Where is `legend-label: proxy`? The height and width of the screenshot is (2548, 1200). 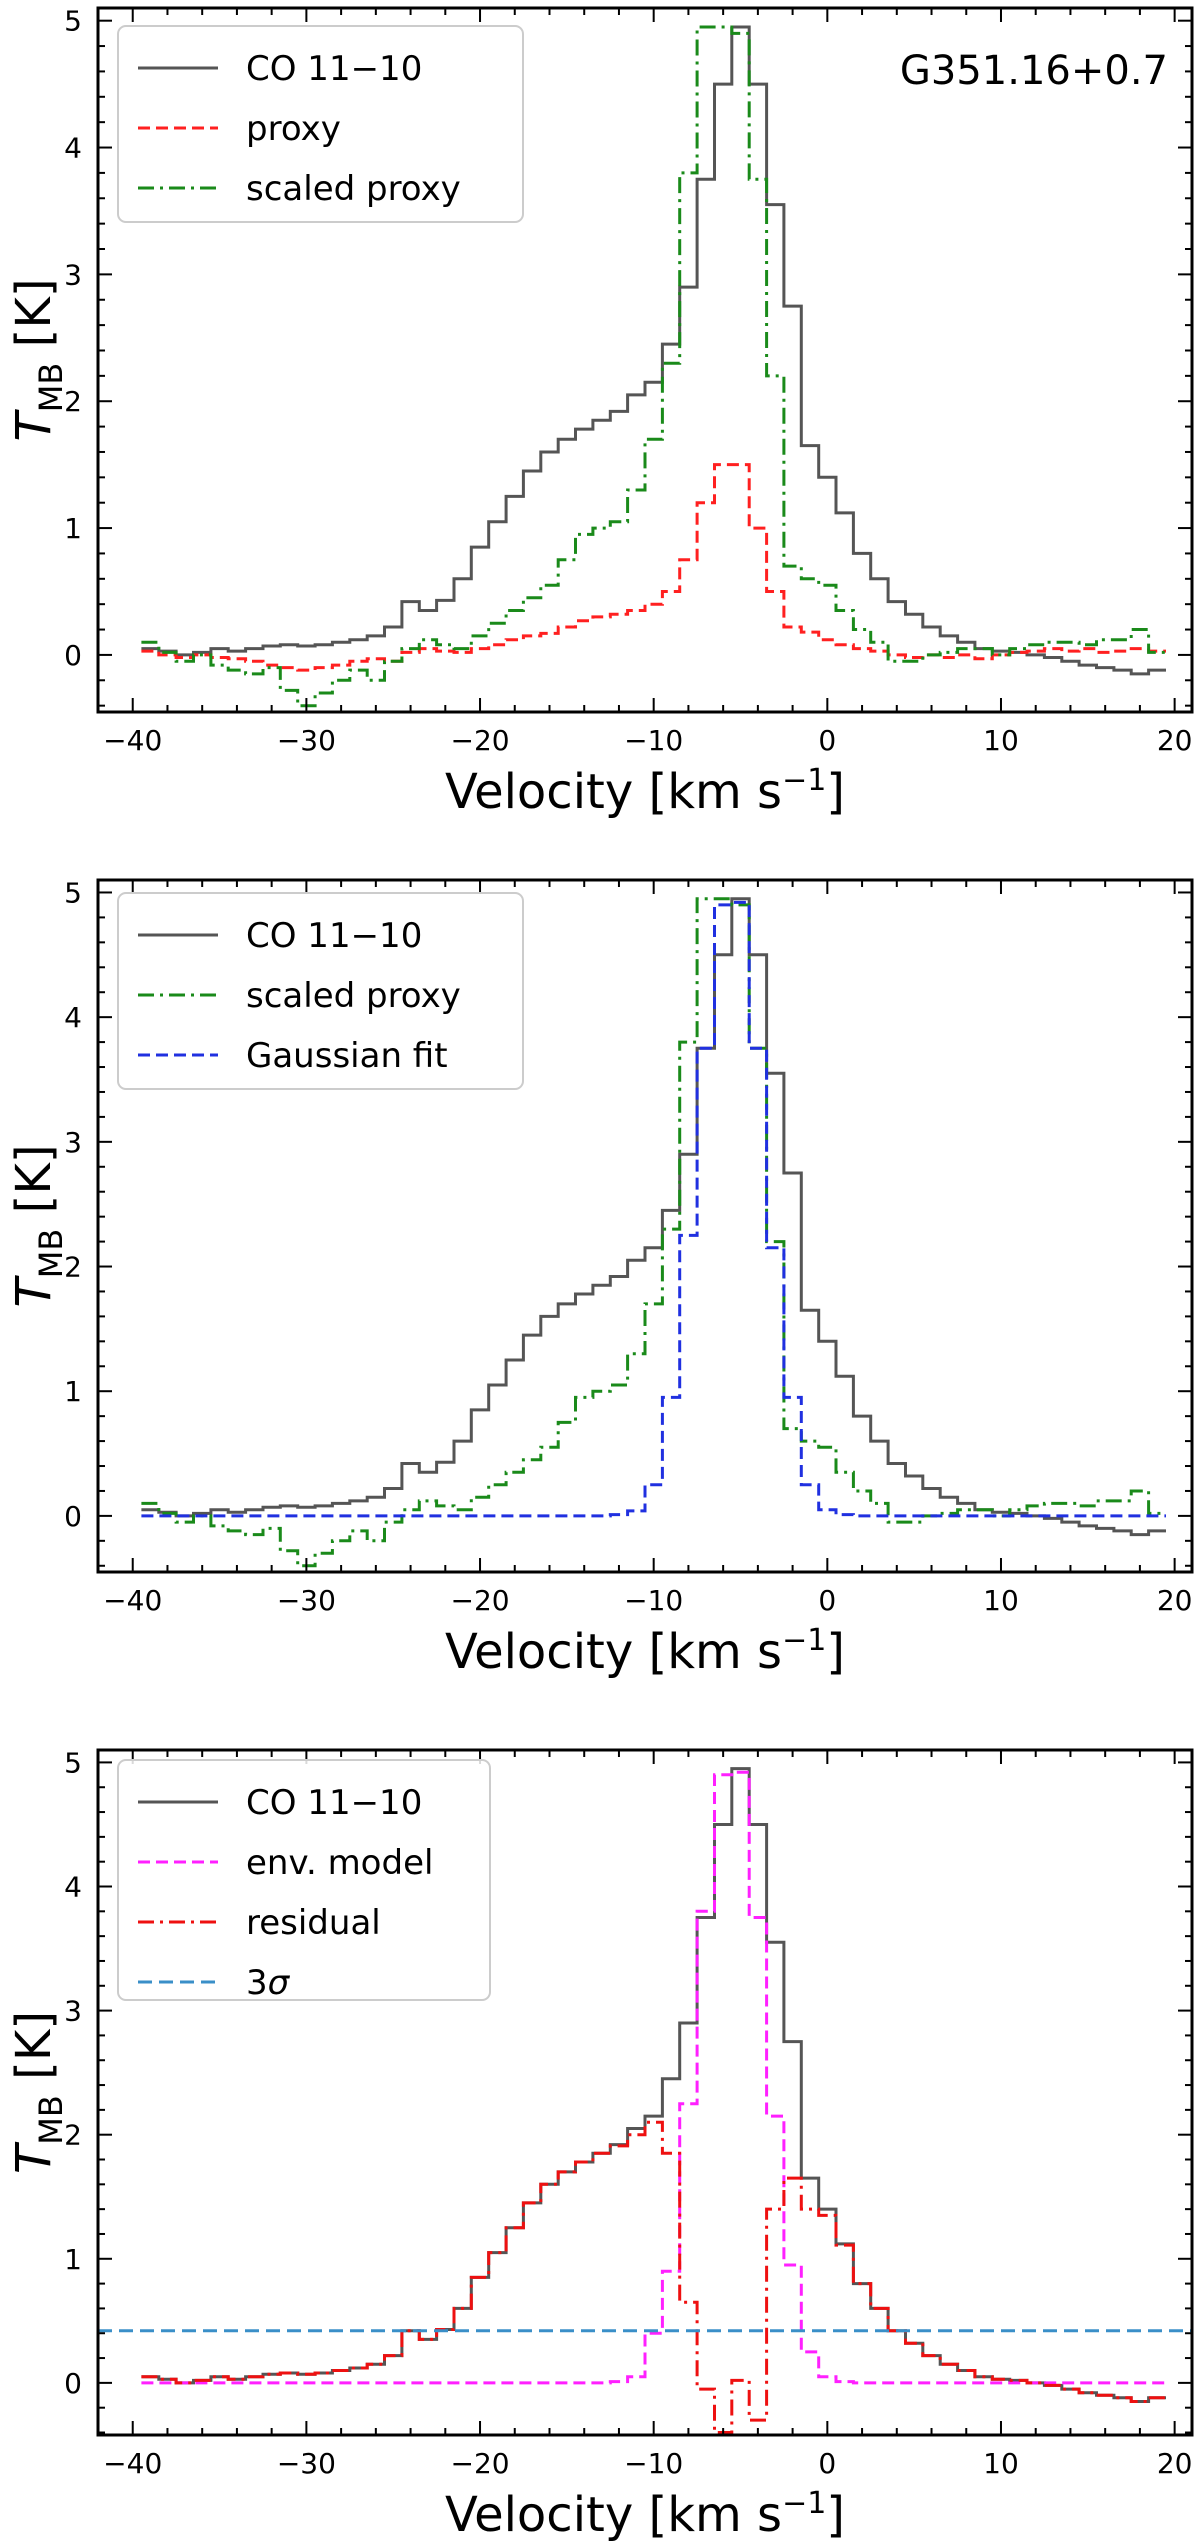
legend-label: proxy is located at coordinates (293, 129).